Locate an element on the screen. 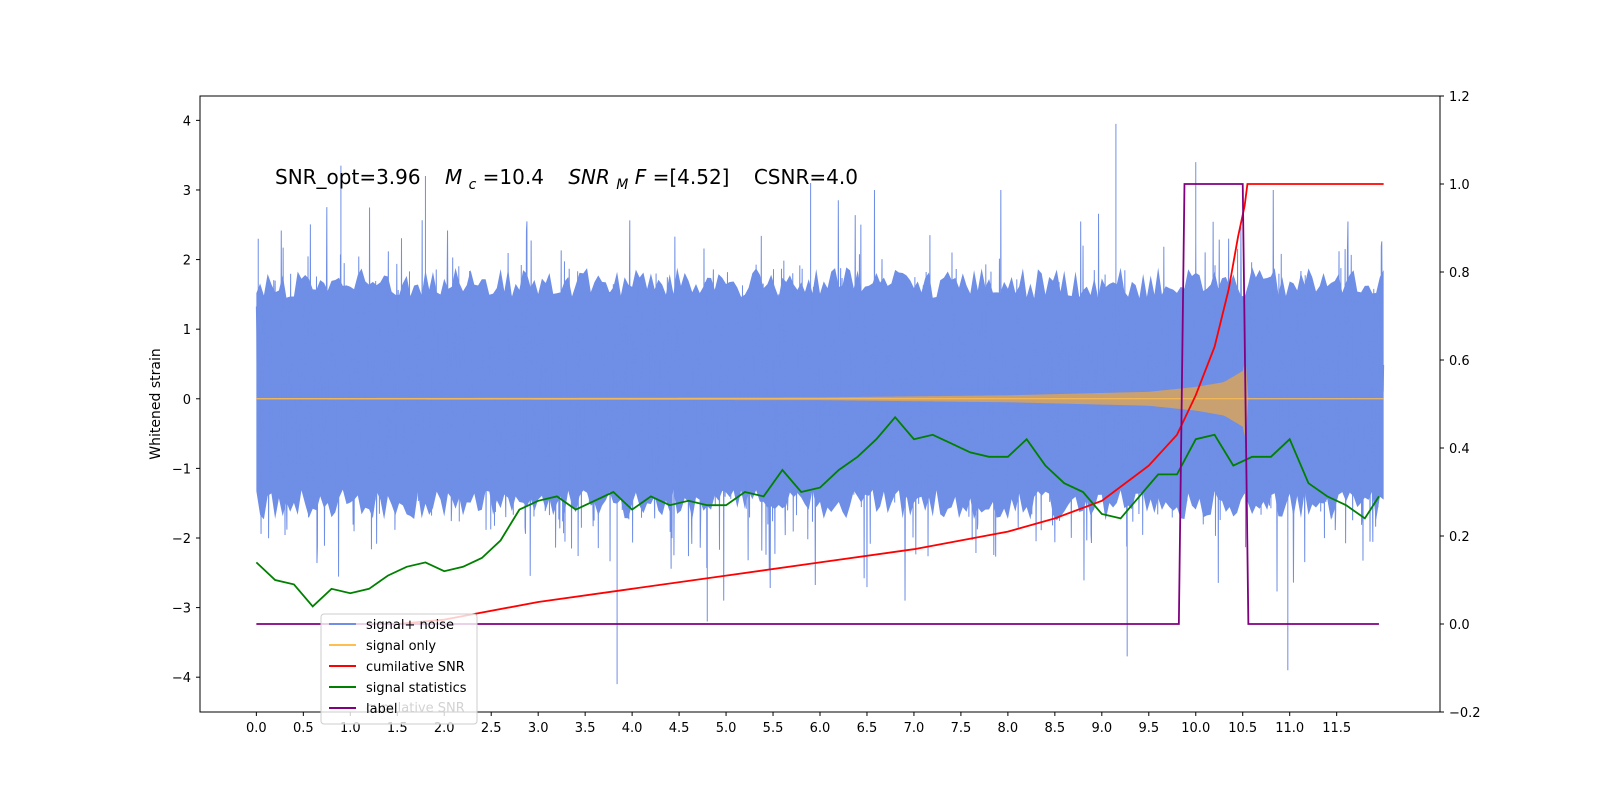 Image resolution: width=1600 pixels, height=800 pixels. mf-symbol-2: F is located at coordinates (641, 177).